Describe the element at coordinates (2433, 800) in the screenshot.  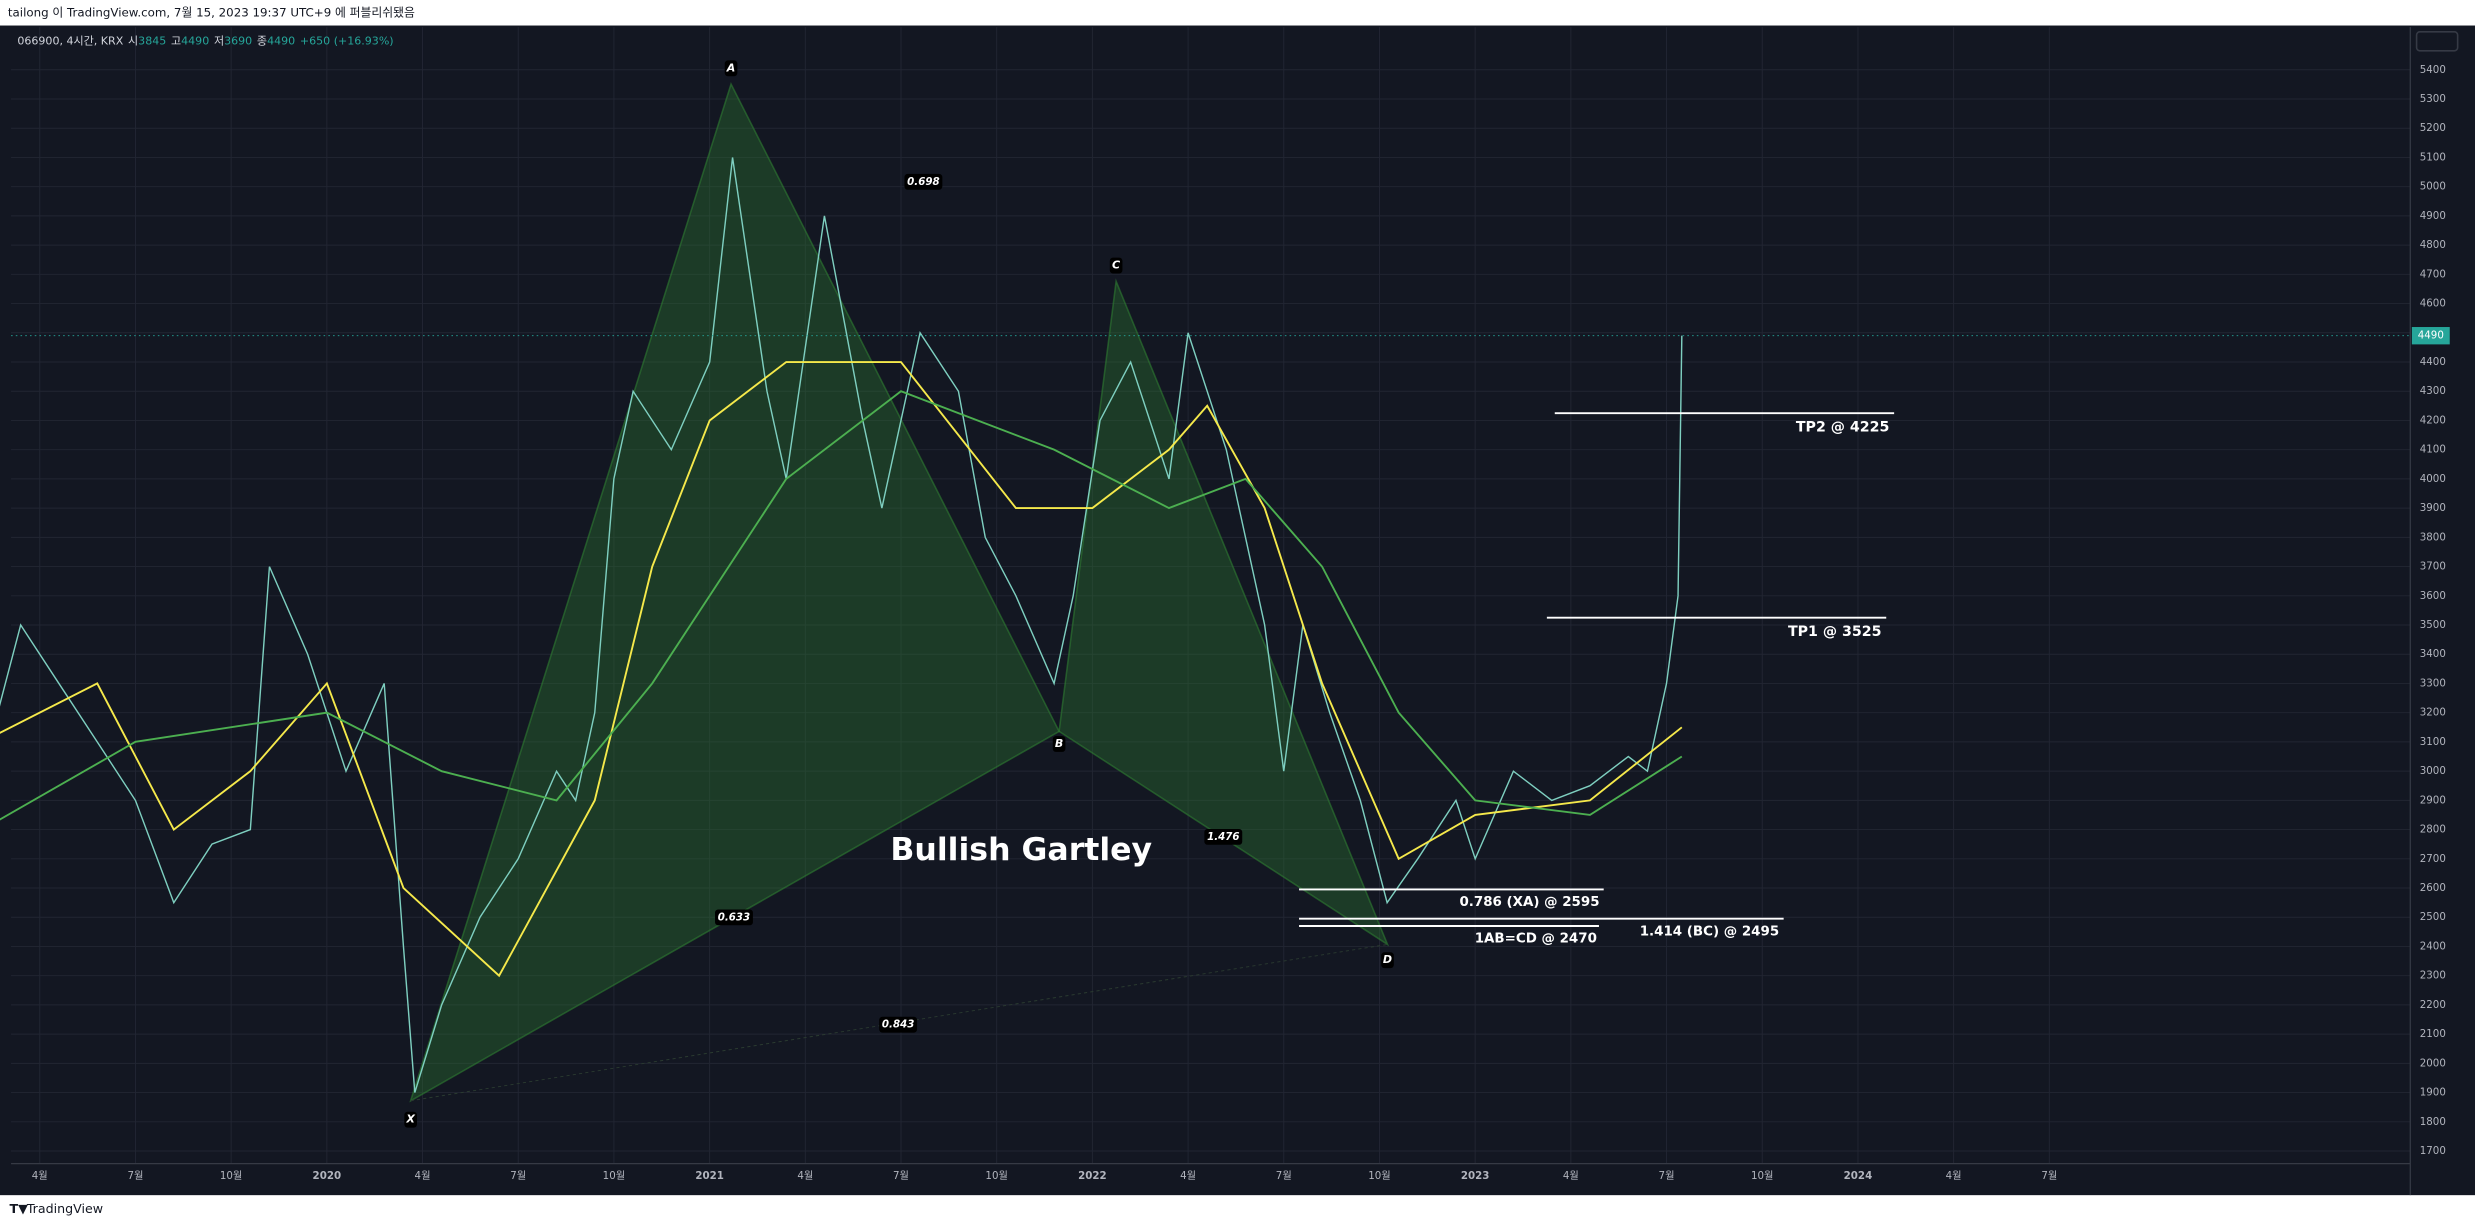
I see `y-tick-label: 2900` at that location.